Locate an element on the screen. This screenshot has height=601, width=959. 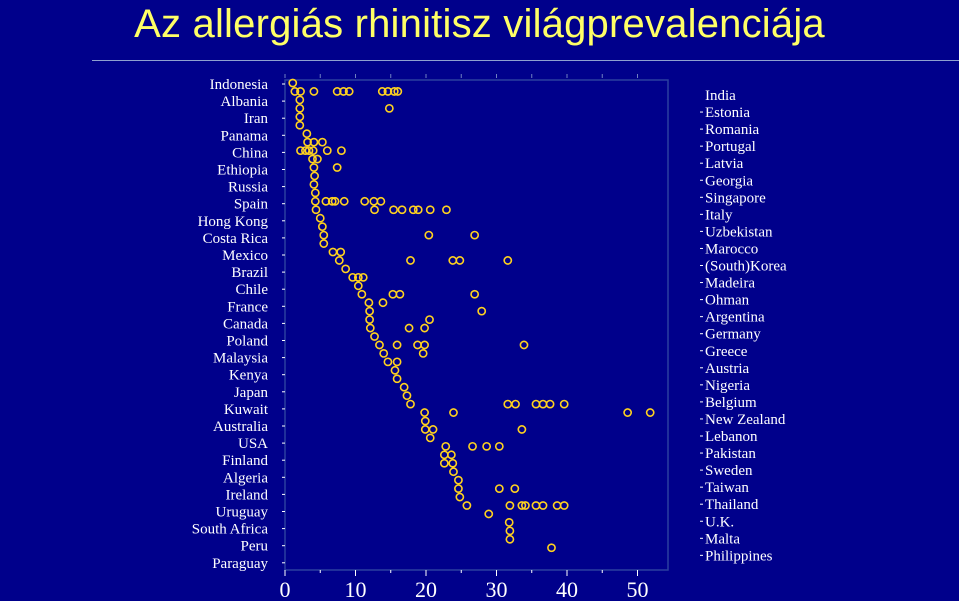
left-country-label: Brazil is located at coordinates (249, 273).